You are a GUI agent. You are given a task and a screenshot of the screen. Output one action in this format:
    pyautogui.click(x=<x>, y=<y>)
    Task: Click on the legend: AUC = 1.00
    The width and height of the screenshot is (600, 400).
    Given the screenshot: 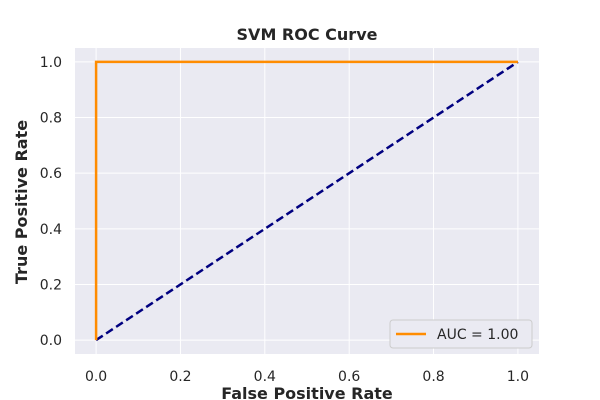 What is the action you would take?
    pyautogui.click(x=461, y=334)
    